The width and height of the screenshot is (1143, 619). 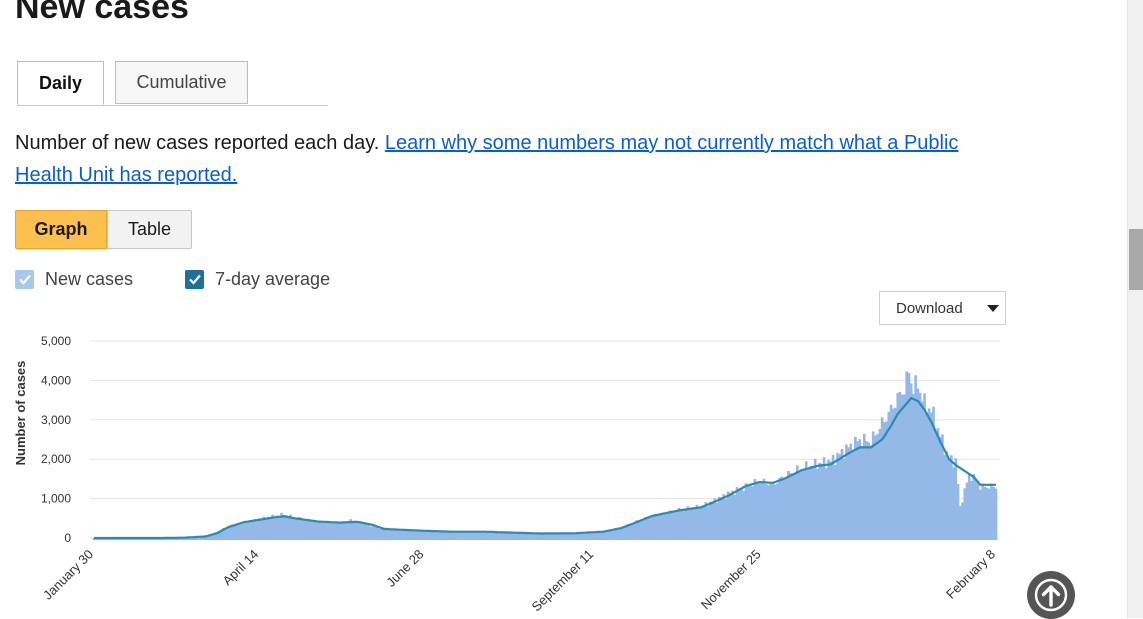 What do you see at coordinates (1135, 309) in the screenshot?
I see `page-scrollbar` at bounding box center [1135, 309].